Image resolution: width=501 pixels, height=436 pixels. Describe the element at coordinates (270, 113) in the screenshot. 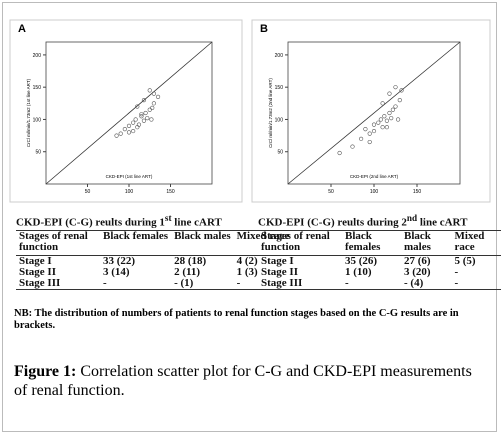

I see `y-axis-label: CrCl ml/min/1.73m2 (2nd line ART)` at that location.